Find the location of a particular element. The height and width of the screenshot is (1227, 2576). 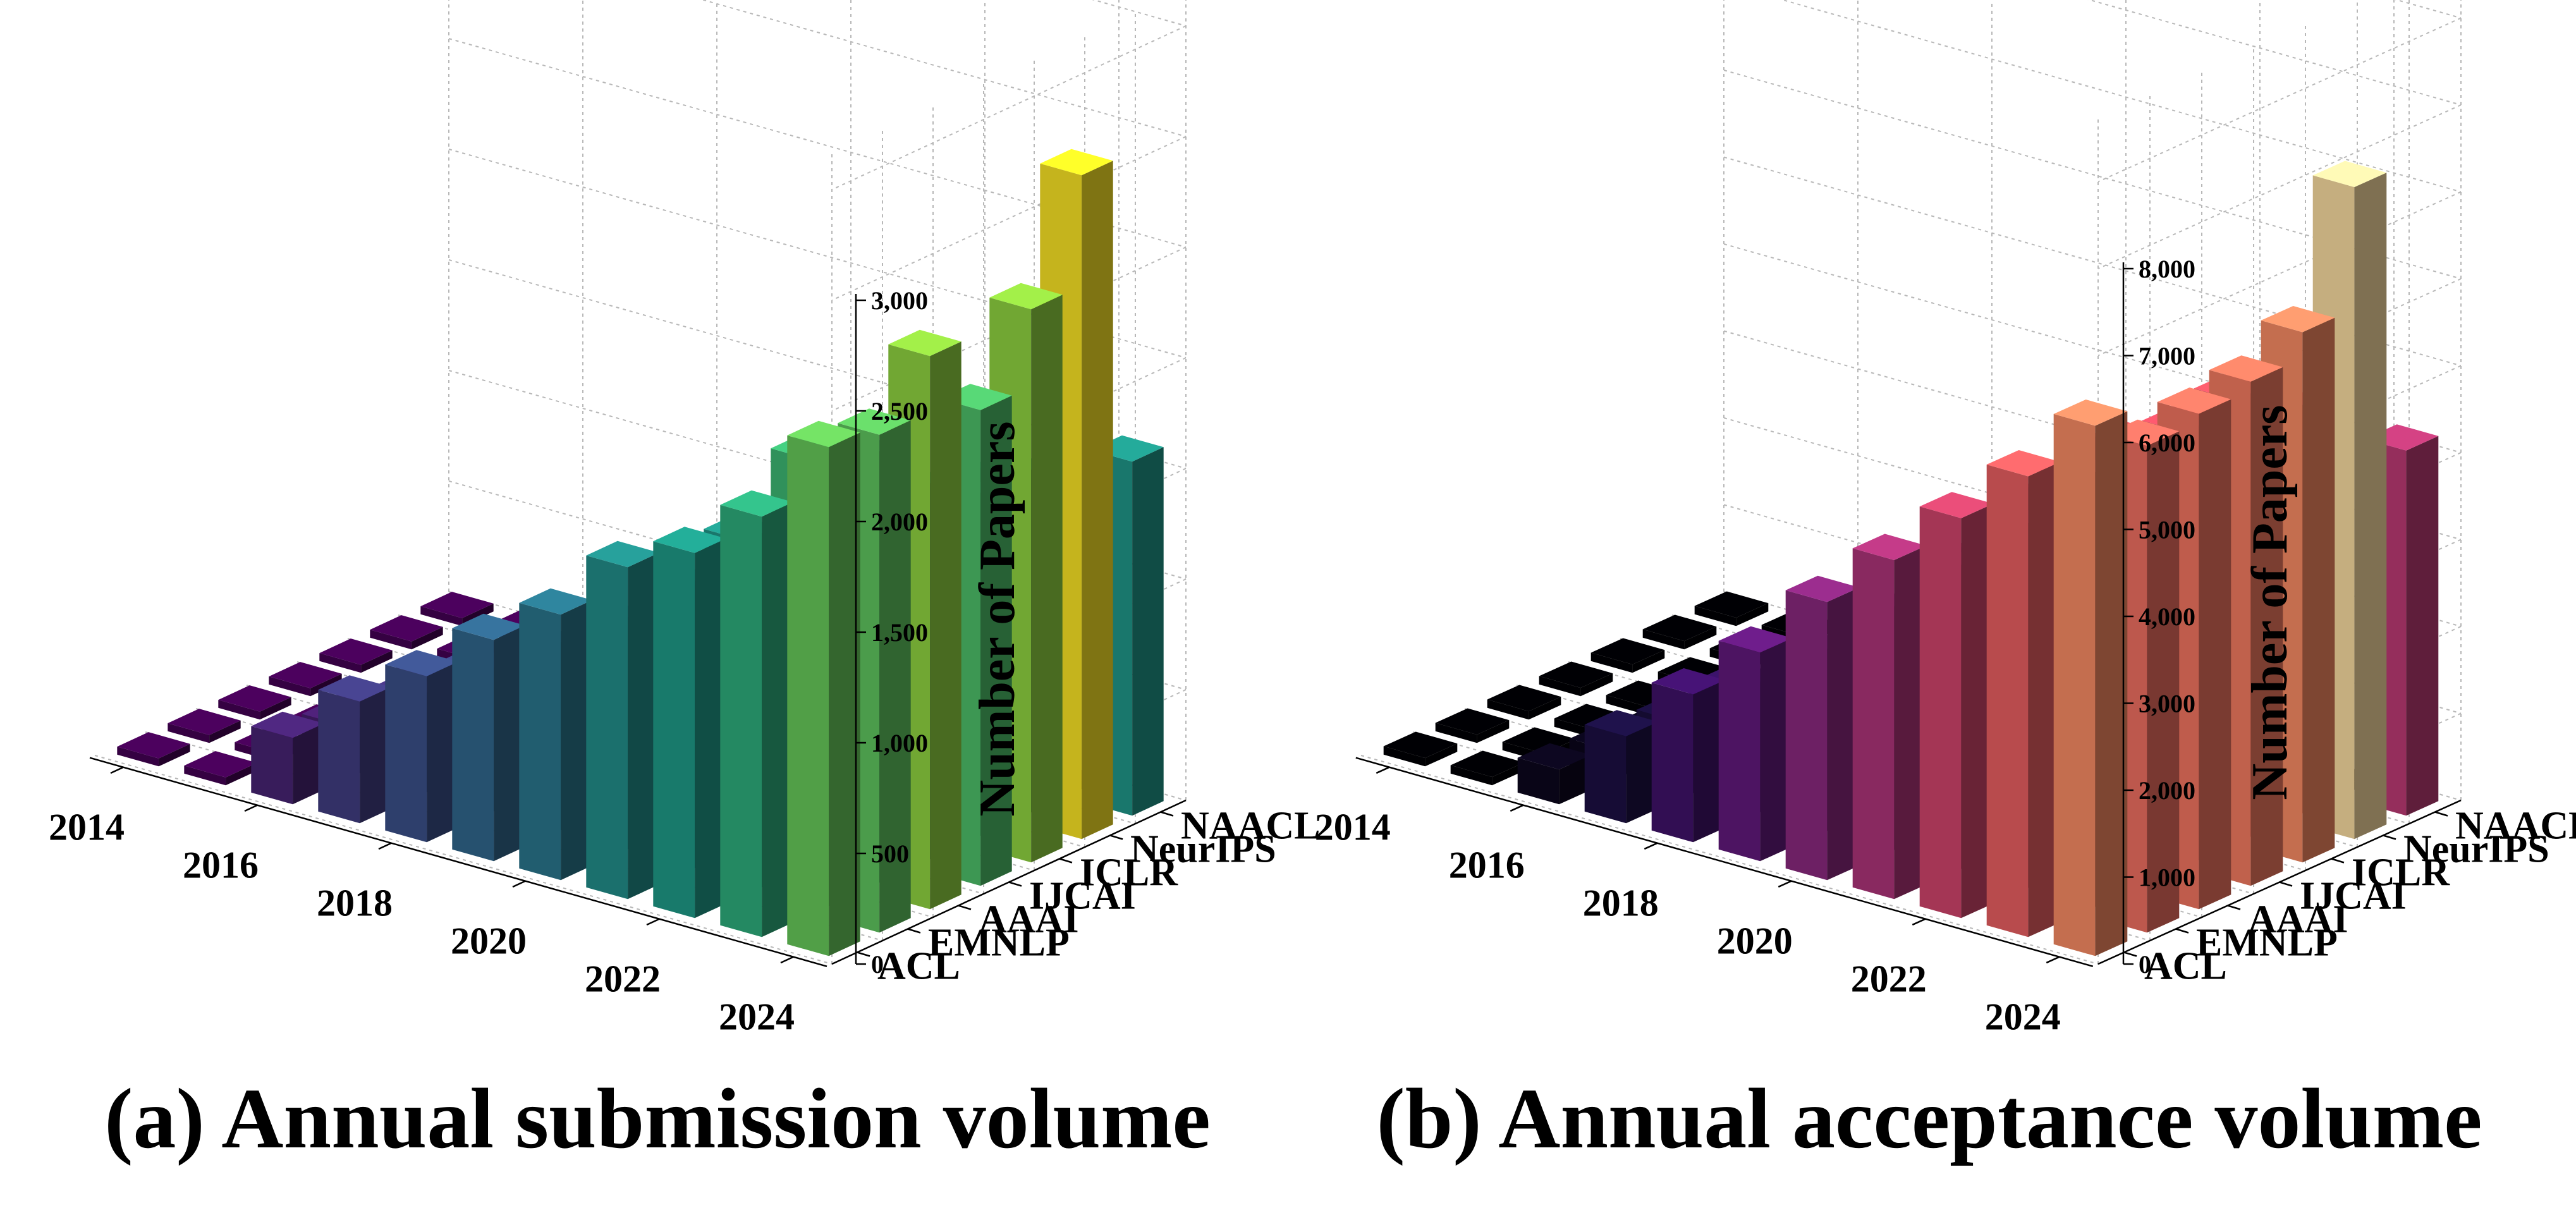

z-tick-label: 6,000 is located at coordinates (2167, 443).